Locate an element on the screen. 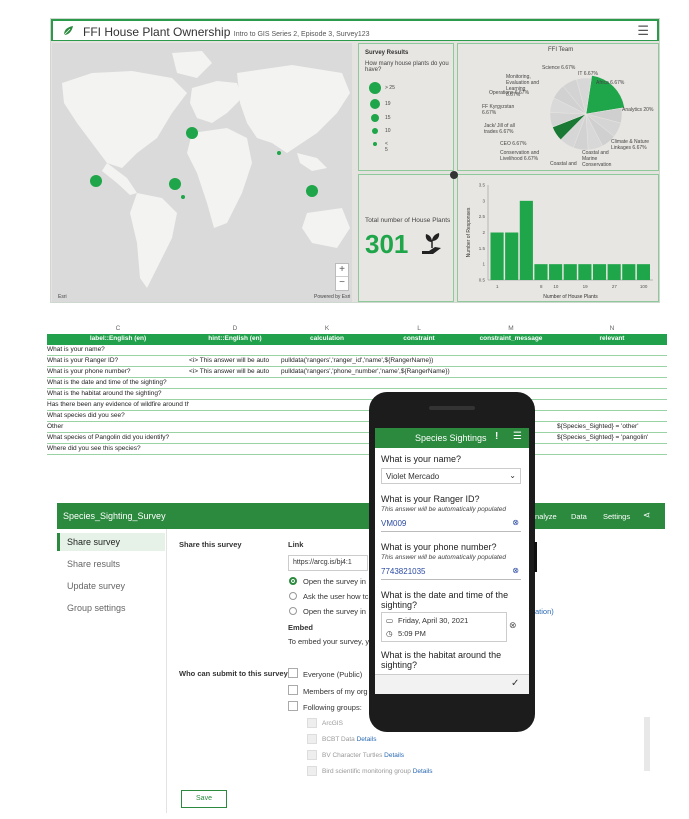 The width and height of the screenshot is (689, 819). radio-ask-user is located at coordinates (293, 596).